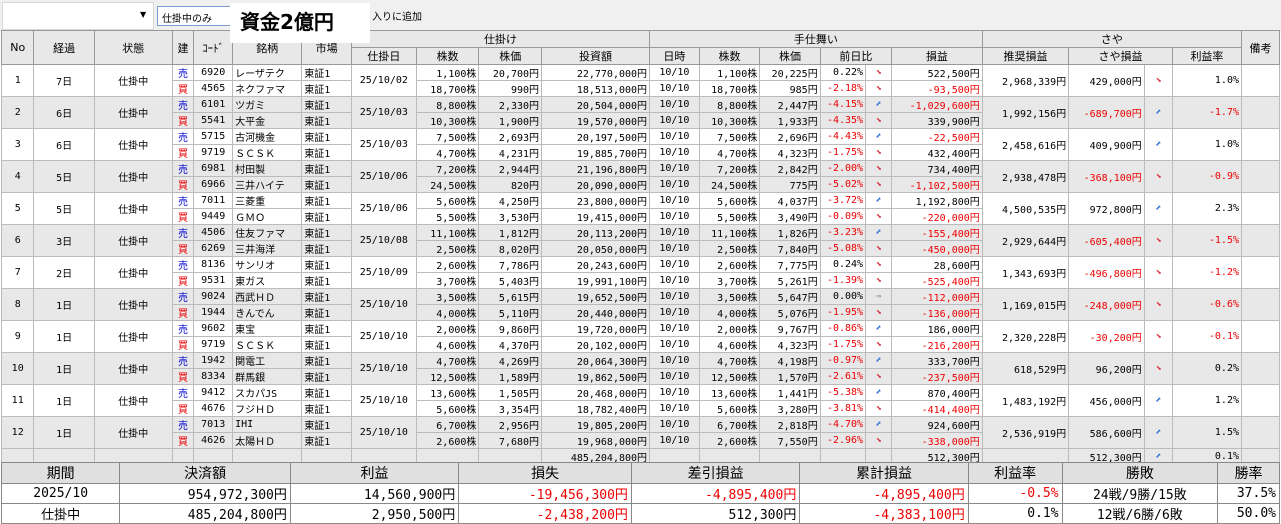 This screenshot has height=524, width=1281. What do you see at coordinates (510, 136) in the screenshot?
I see `entry-price-cell: 2,693円` at bounding box center [510, 136].